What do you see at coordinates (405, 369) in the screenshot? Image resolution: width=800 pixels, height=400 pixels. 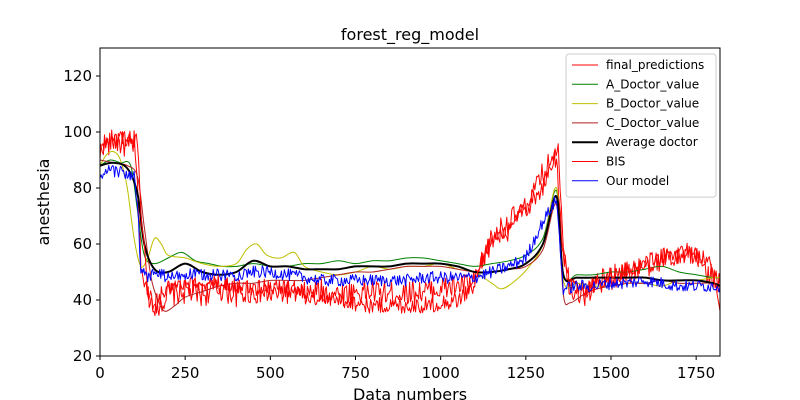 I see `x-axis: 0 250 500 750 1000 1250 1500 1750` at bounding box center [405, 369].